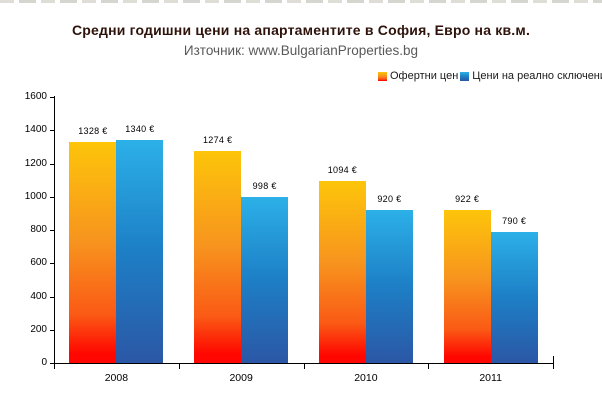  I want to click on bar-value-label-2010-offer: 1094 €, so click(342, 170).